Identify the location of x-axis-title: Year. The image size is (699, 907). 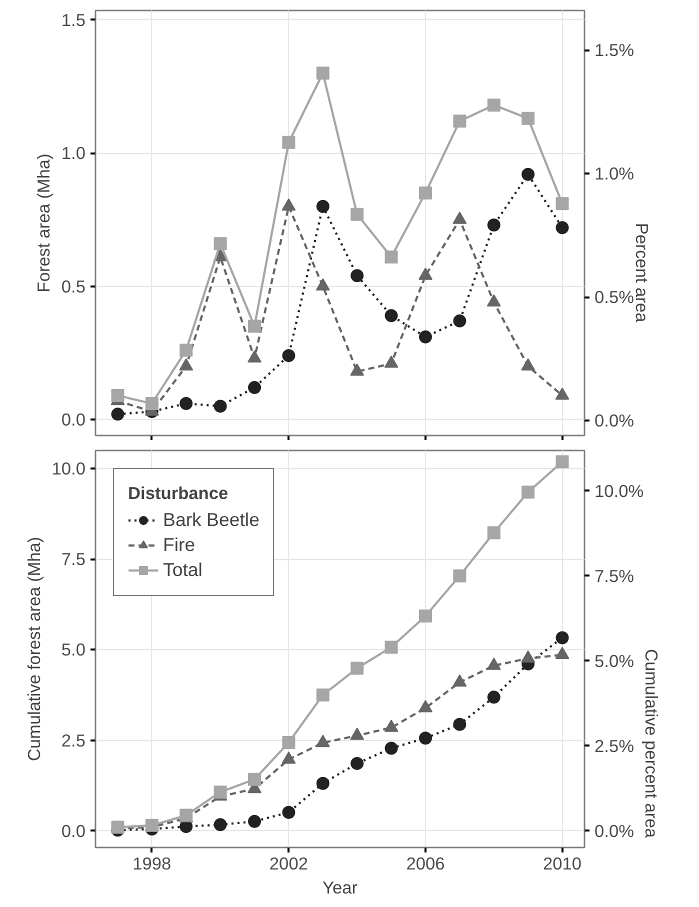
(340, 888).